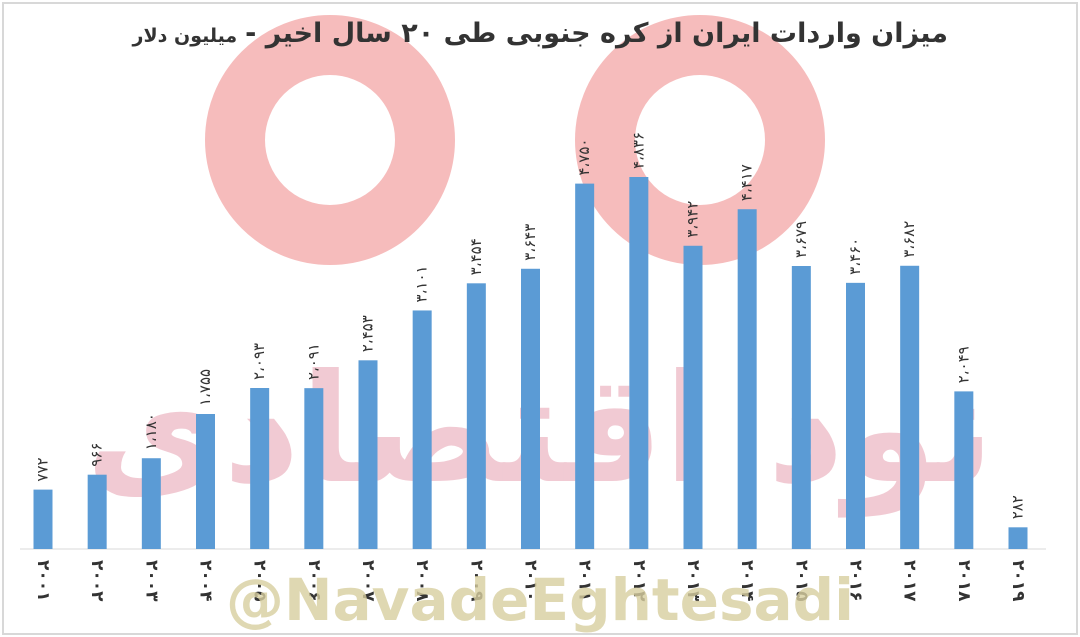 Image resolution: width=1080 pixels, height=637 pixels. I want to click on handle-watermark: @NavadeEghtesadi, so click(540, 600).